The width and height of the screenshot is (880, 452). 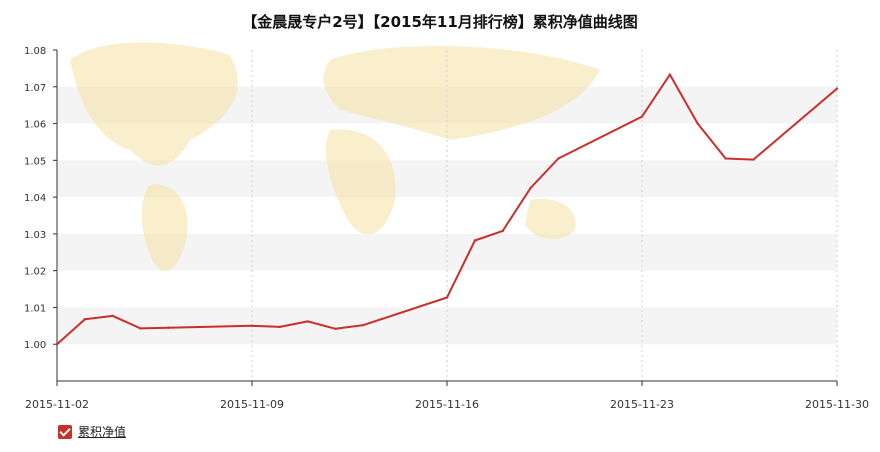 I want to click on x-tick-label: 2015-11-16, so click(x=447, y=404).